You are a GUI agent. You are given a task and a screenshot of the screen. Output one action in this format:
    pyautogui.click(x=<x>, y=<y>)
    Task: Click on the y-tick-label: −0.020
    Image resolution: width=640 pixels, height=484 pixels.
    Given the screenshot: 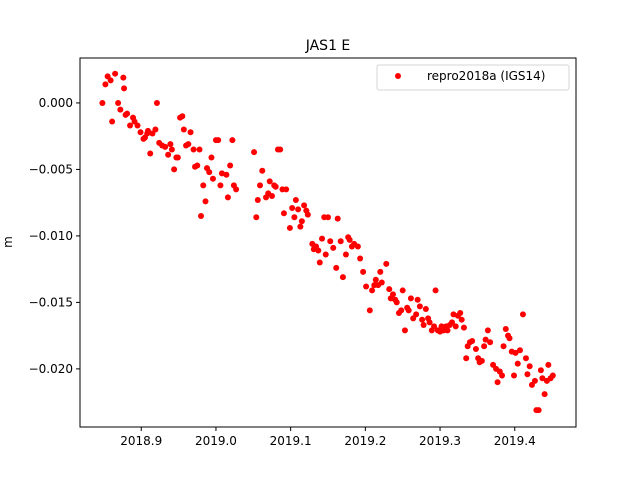 What is the action you would take?
    pyautogui.click(x=51, y=369)
    